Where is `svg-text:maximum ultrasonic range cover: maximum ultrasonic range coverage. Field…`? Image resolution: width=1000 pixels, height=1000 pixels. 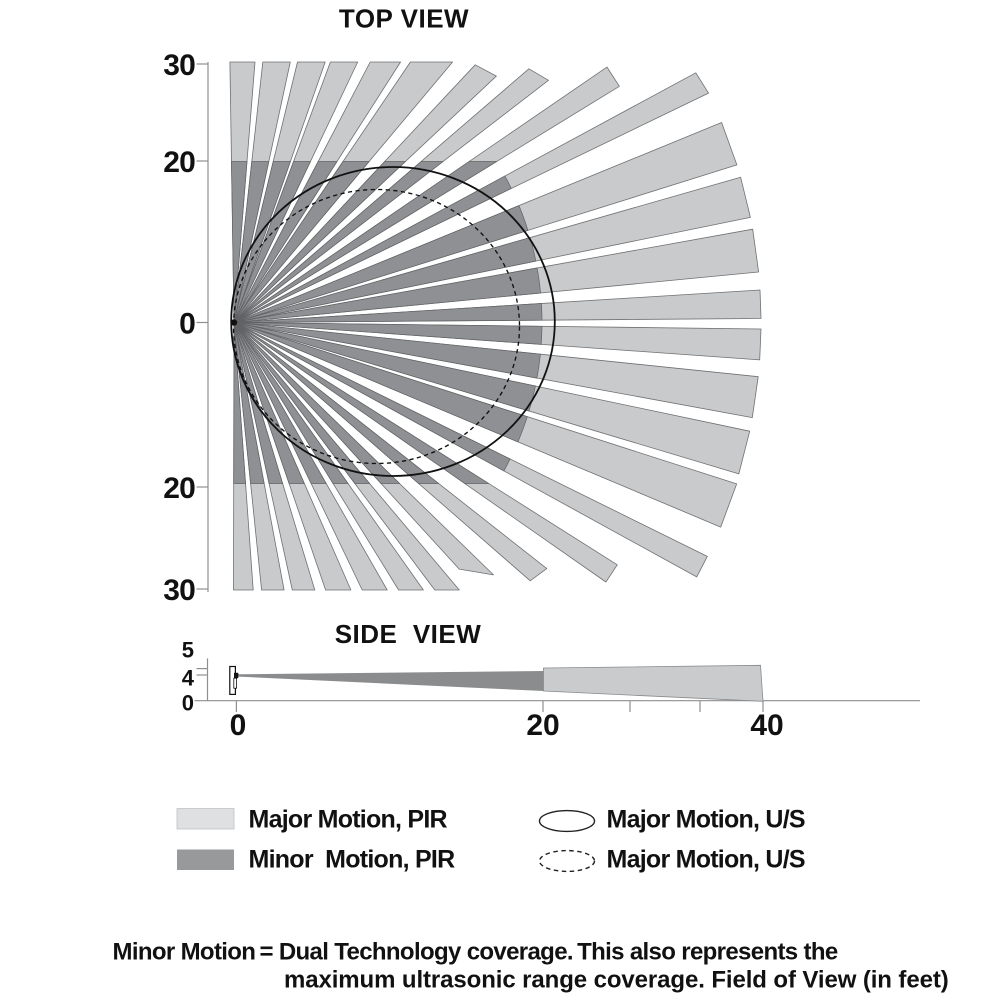 svg-text:maximum ultrasonic range cover: maximum ultrasonic range coverage. Field… is located at coordinates (616, 980).